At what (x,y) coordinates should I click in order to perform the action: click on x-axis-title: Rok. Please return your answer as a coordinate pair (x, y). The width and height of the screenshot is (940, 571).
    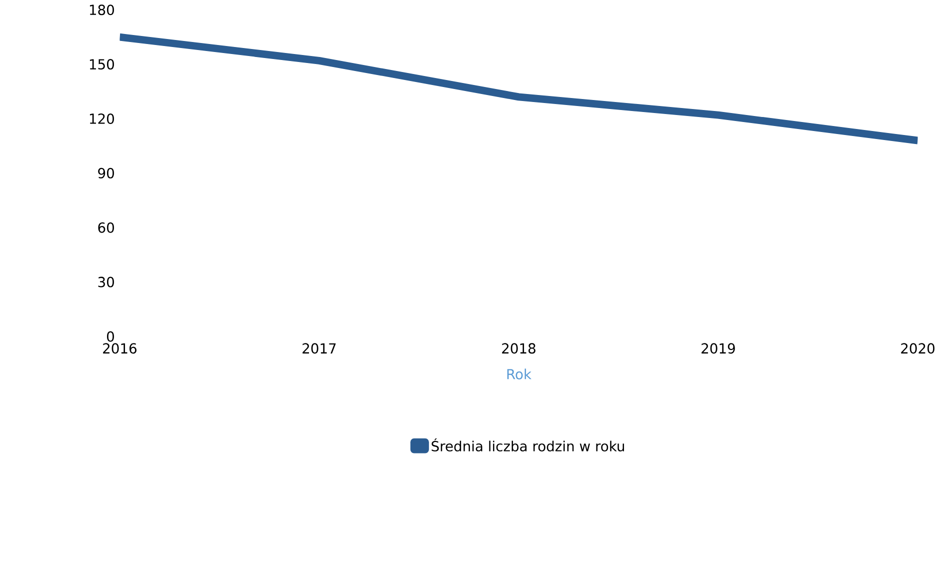
    Looking at the image, I should click on (519, 374).